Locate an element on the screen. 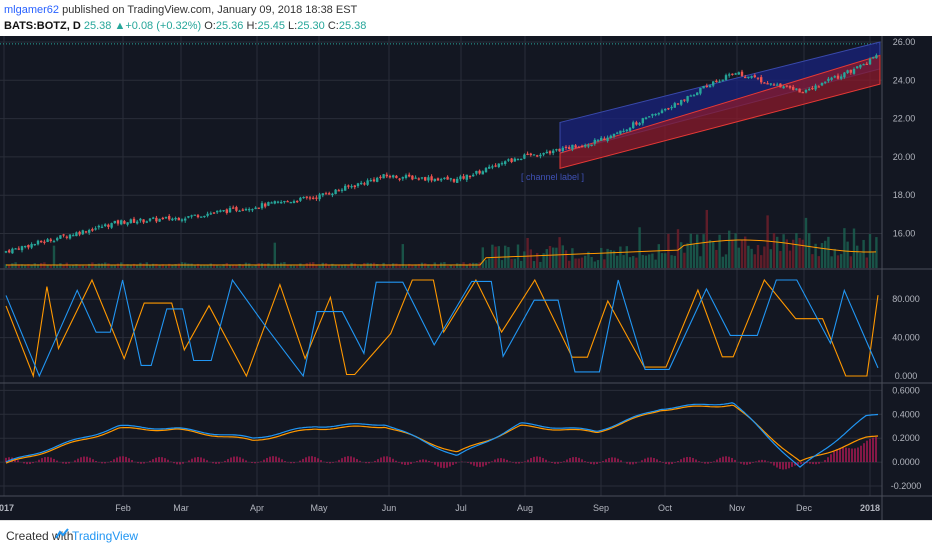 The width and height of the screenshot is (932, 551). month-tick-label: Aug is located at coordinates (525, 508).